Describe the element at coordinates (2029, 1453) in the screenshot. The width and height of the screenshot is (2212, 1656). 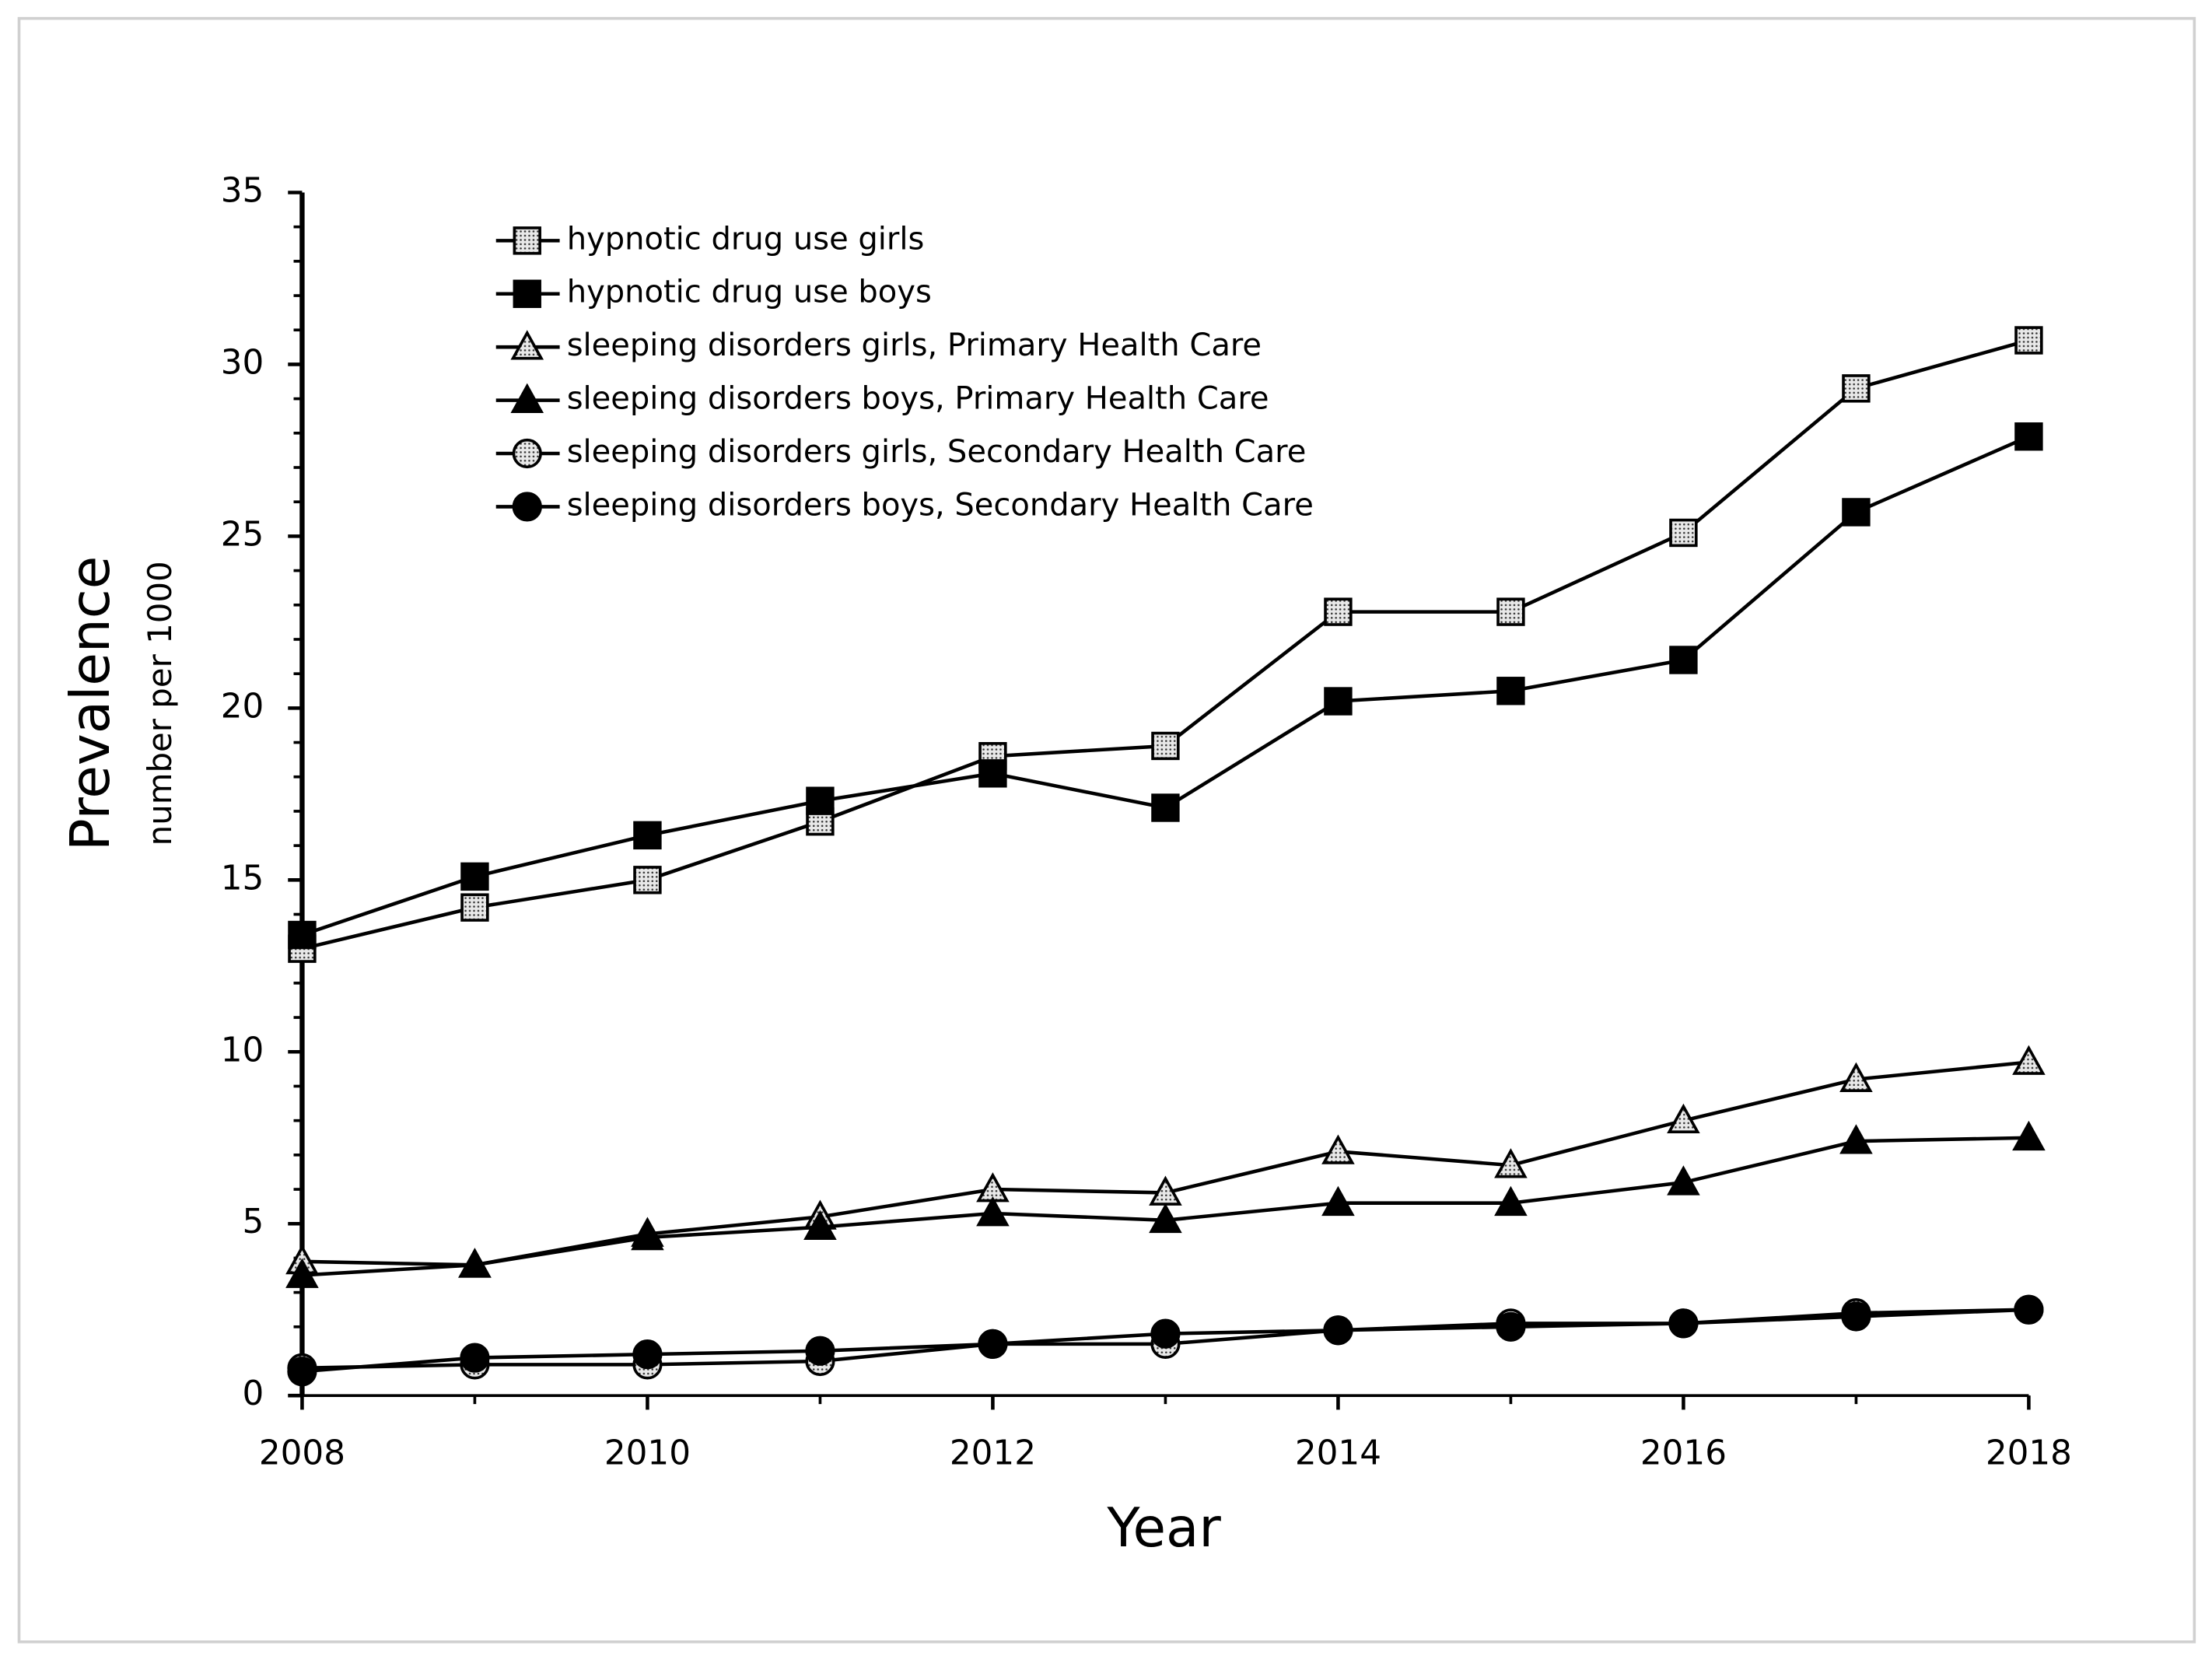
I see `x-tick-label: 2018` at that location.